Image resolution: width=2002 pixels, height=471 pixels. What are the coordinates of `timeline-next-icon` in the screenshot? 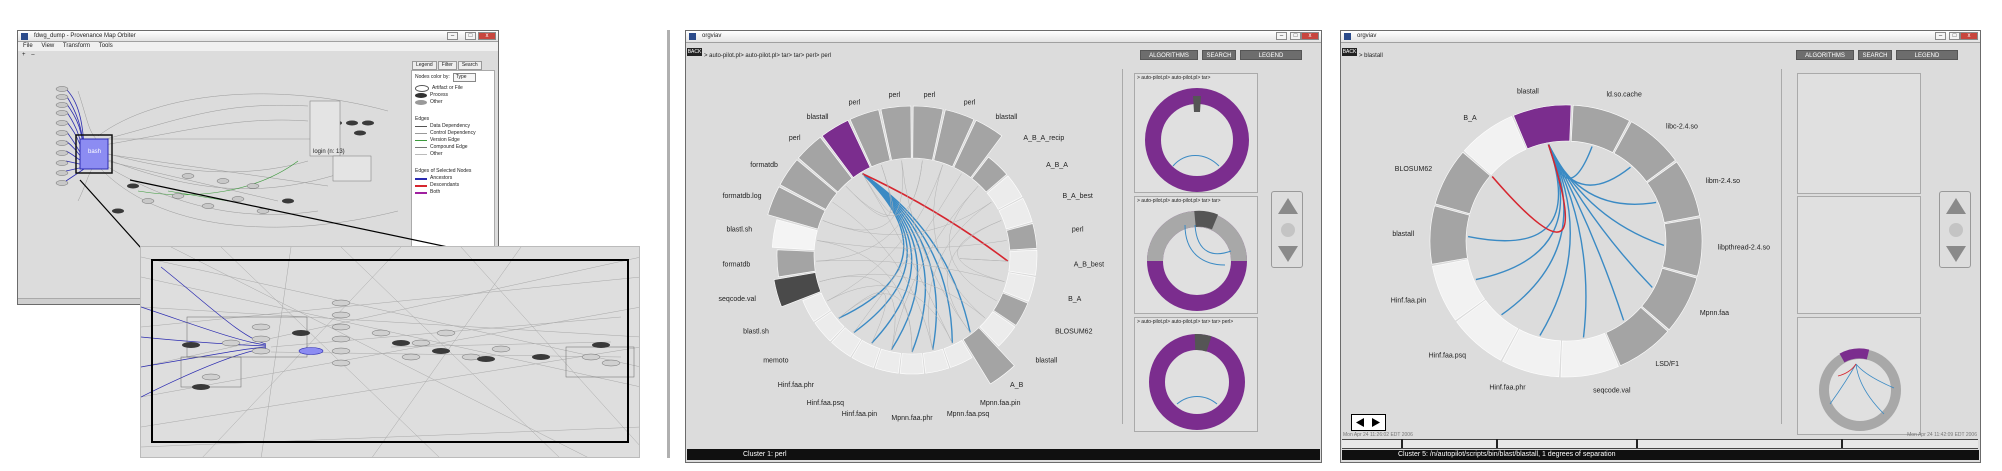 It's located at (1376, 422).